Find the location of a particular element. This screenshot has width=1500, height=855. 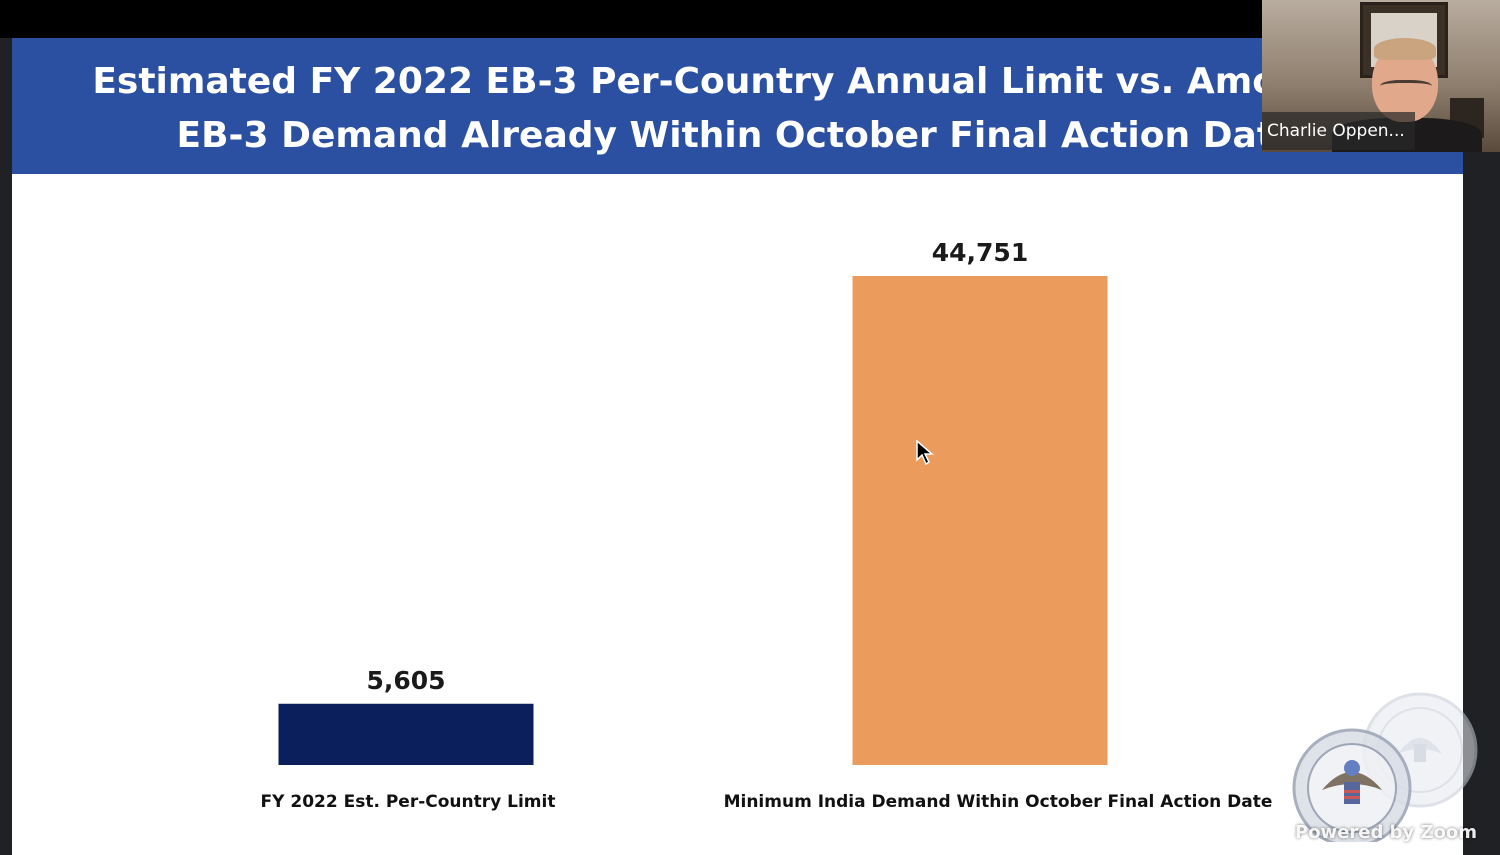

bar-value-label-1: 5,605 is located at coordinates (405, 680).